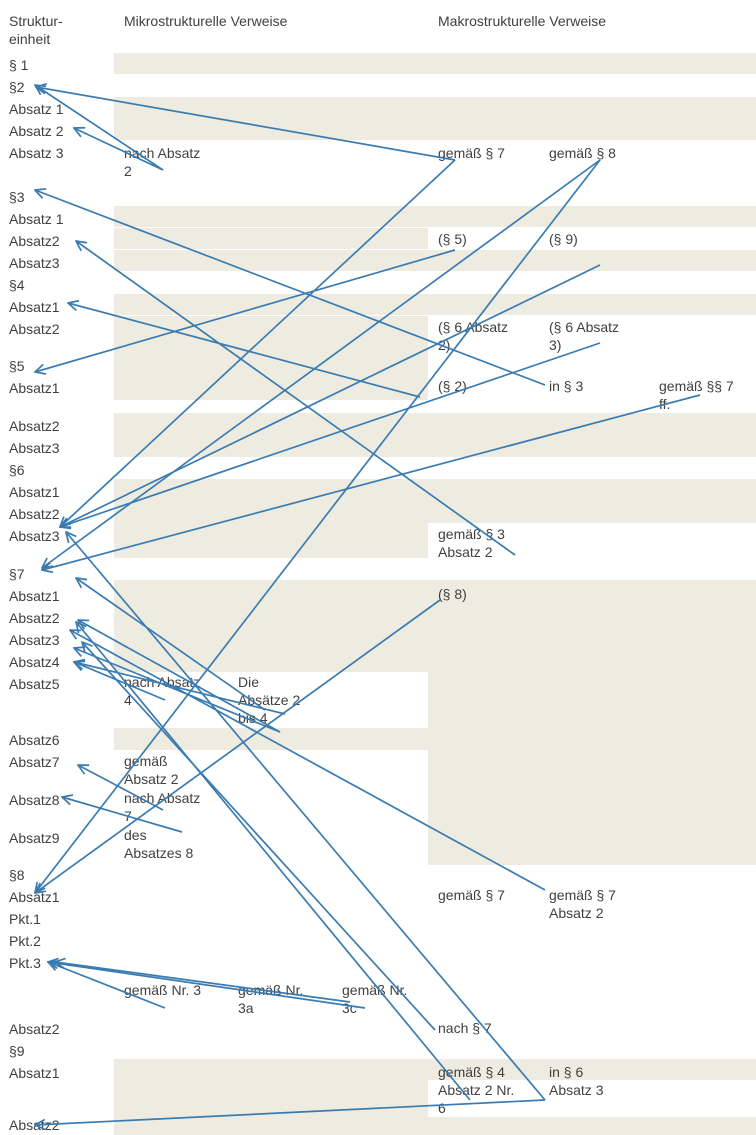 This screenshot has width=756, height=1135. Describe the element at coordinates (566, 386) in the screenshot. I see `macro-reference: in § 3` at that location.